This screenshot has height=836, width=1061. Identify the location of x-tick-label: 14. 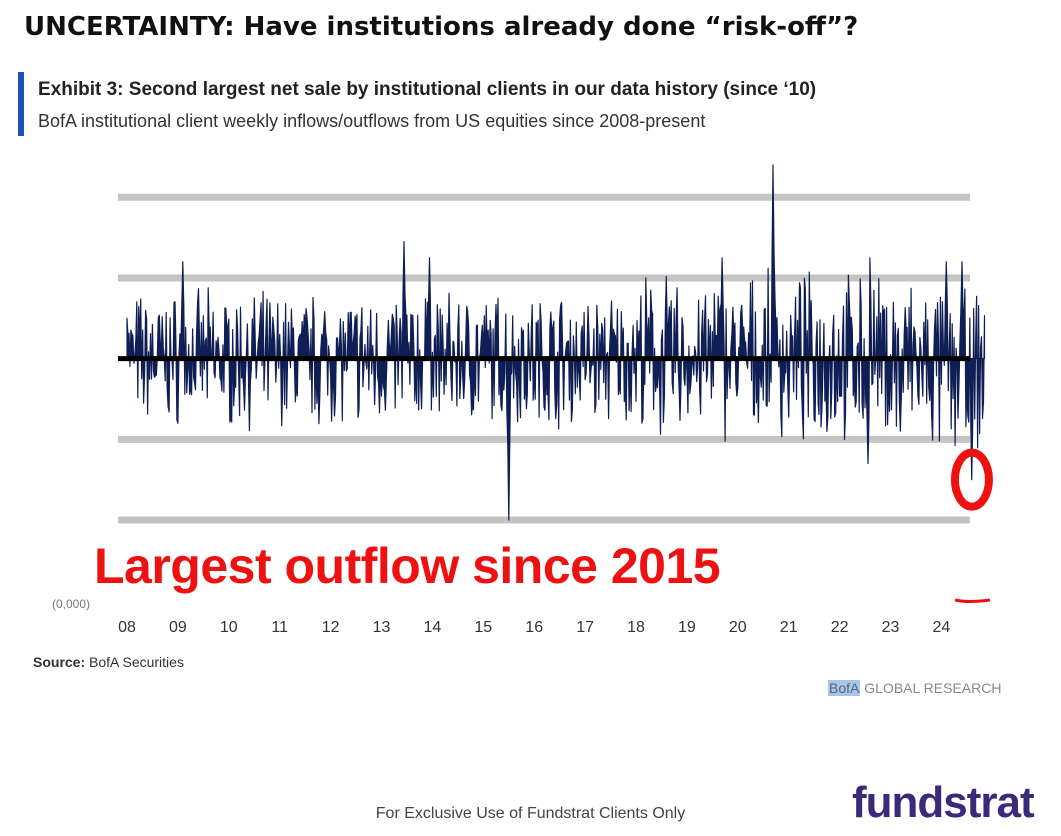
(433, 627).